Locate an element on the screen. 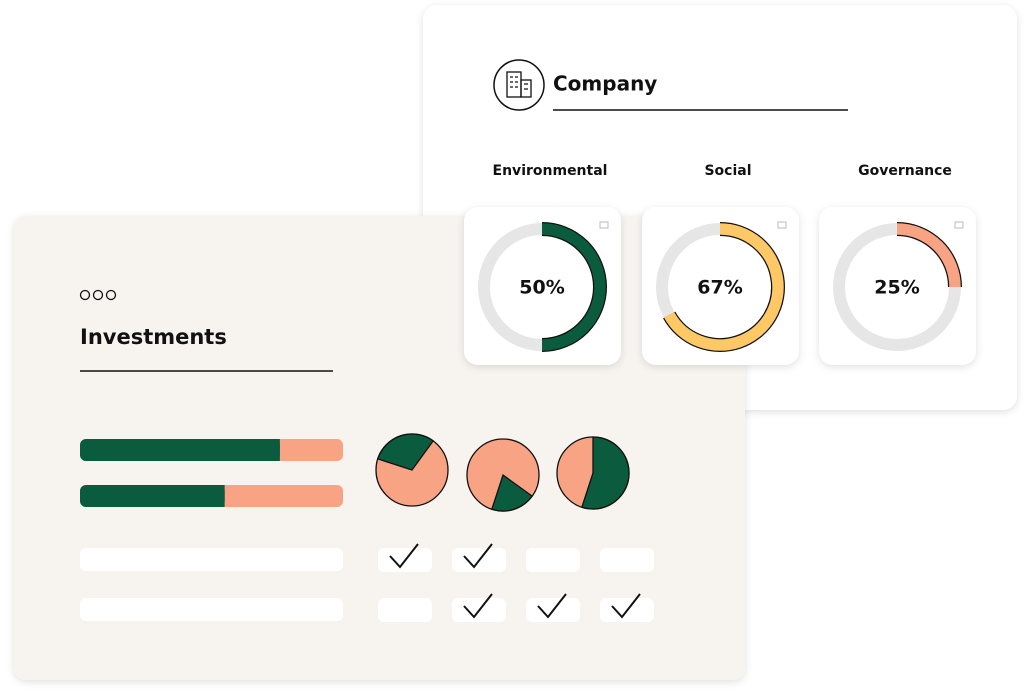  metric-label: Environmental is located at coordinates (550, 171).